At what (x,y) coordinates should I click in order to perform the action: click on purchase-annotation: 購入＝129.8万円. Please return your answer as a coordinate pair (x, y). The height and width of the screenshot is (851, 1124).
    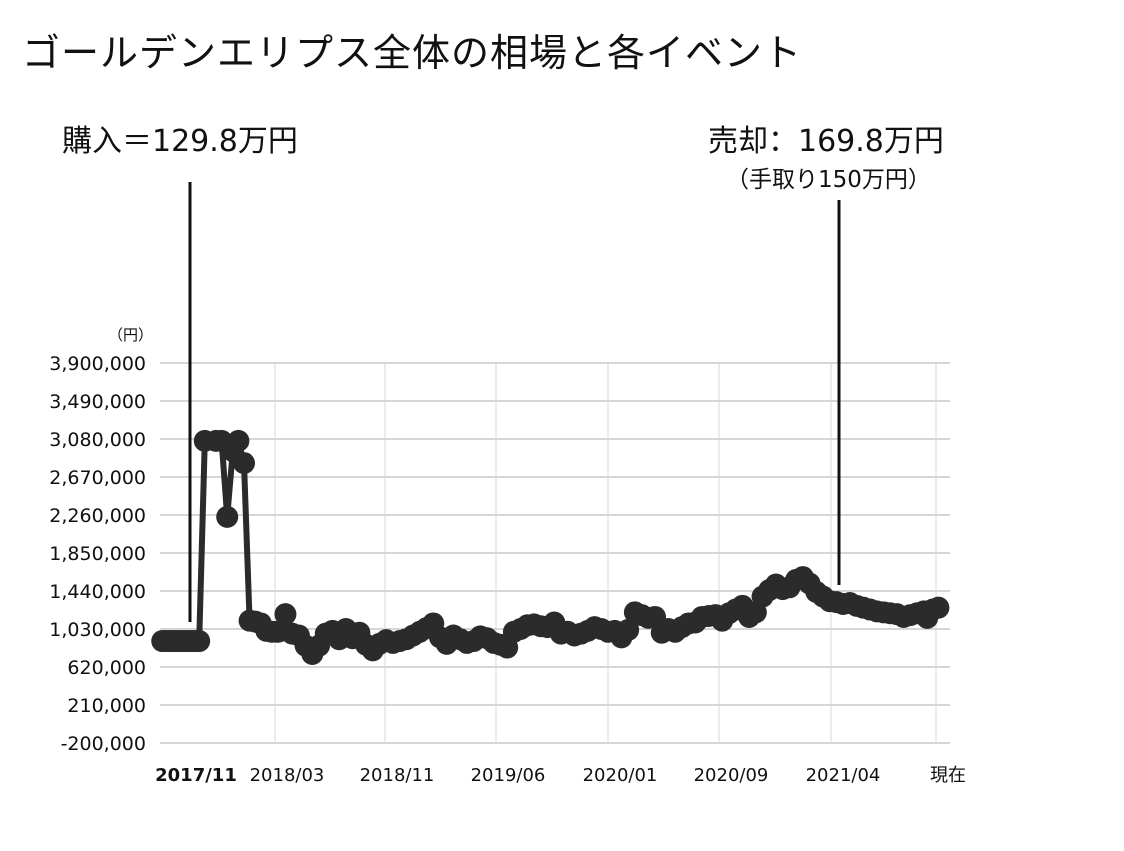
    Looking at the image, I should click on (180, 141).